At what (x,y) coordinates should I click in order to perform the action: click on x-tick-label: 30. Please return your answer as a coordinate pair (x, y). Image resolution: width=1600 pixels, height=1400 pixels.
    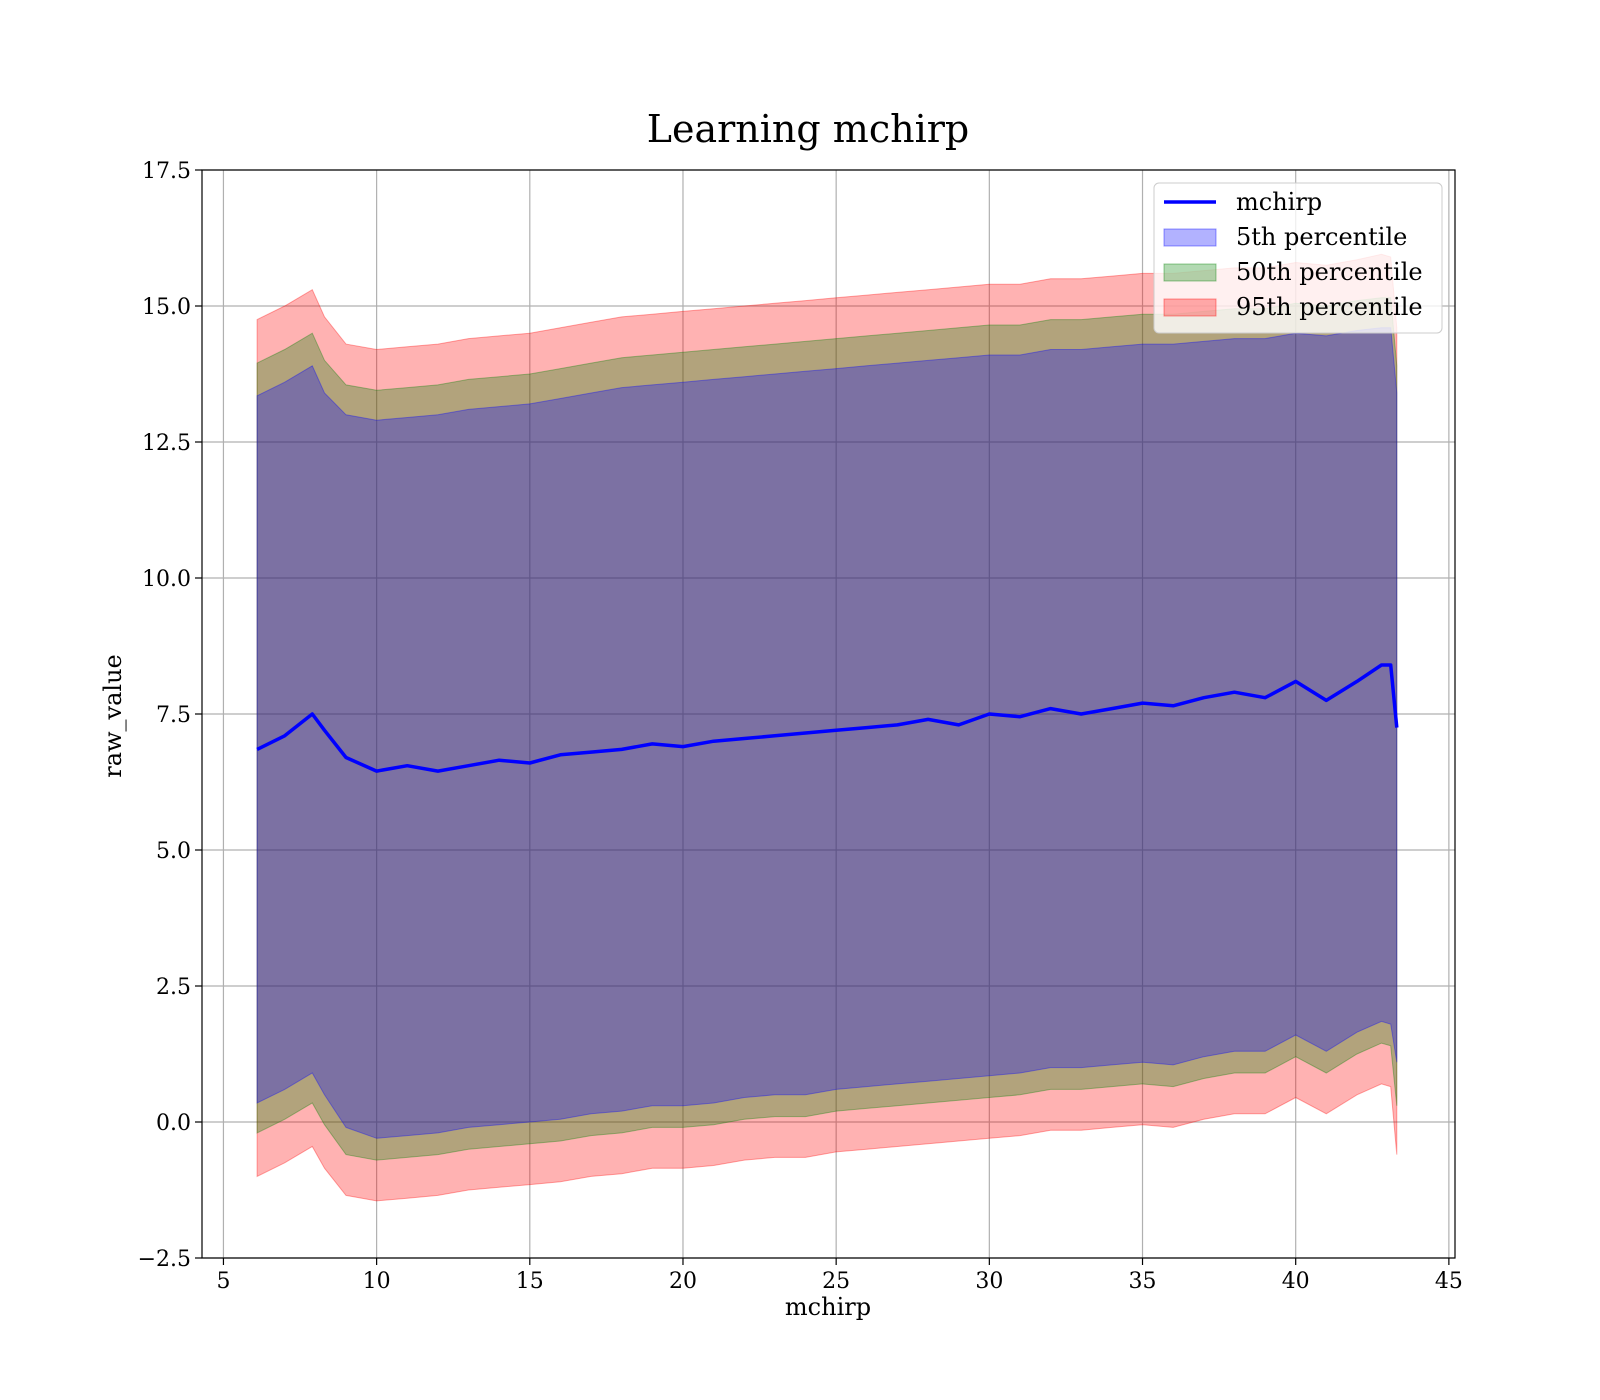
    Looking at the image, I should click on (989, 1281).